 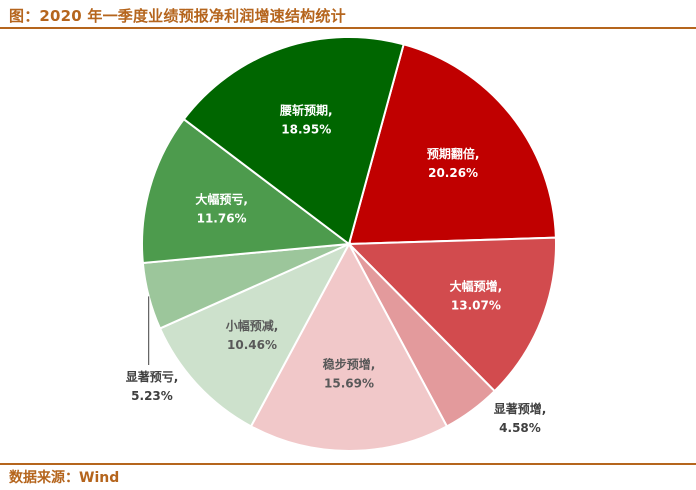 I want to click on slice-label-name-2: 大幅预增,, so click(x=476, y=286).